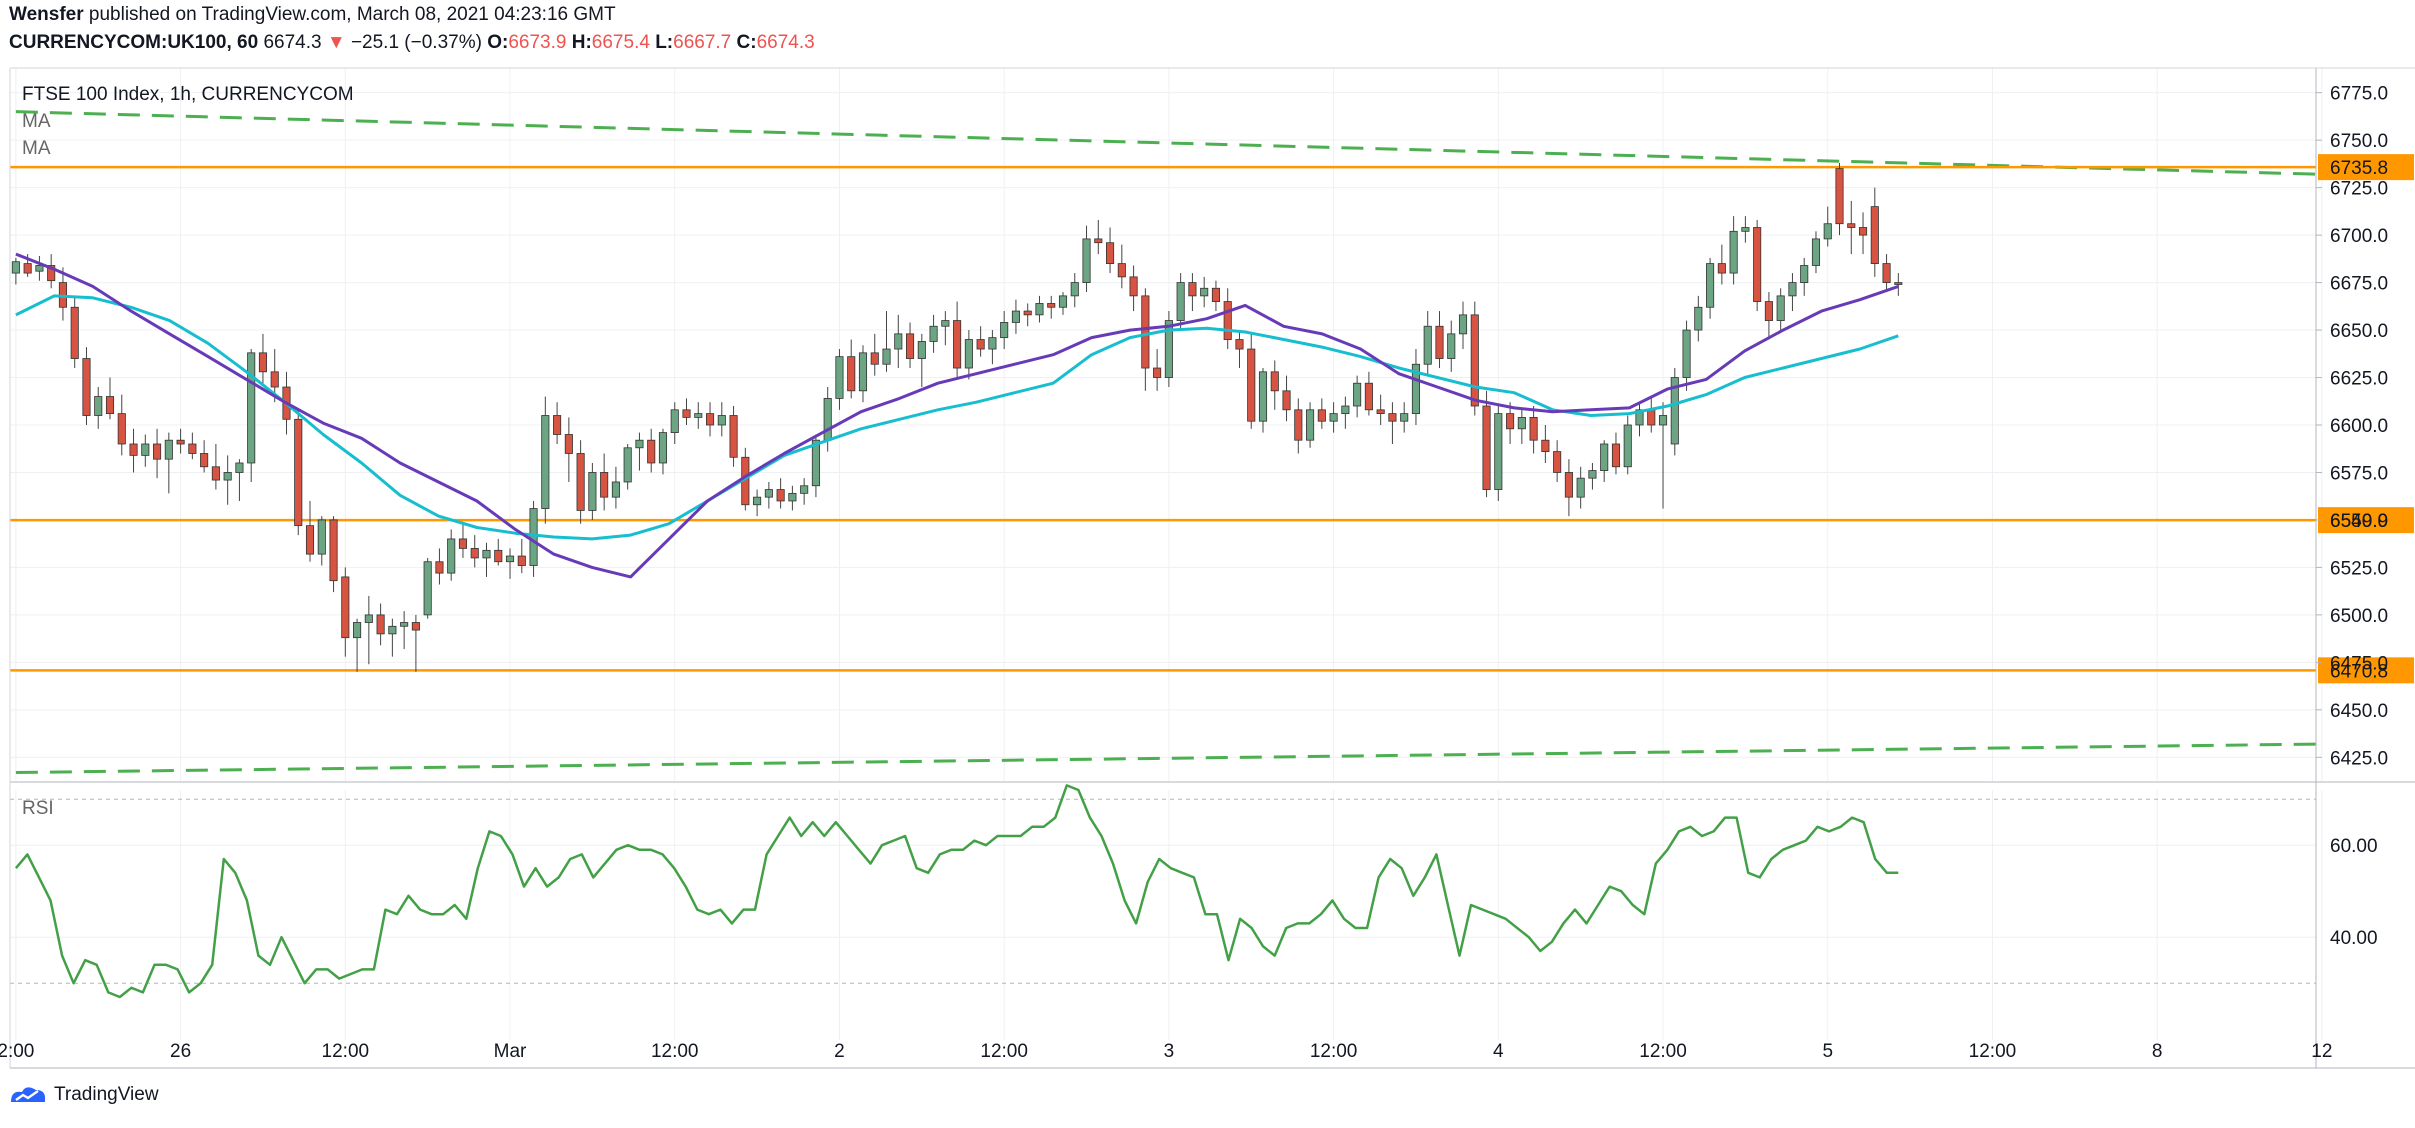 The width and height of the screenshot is (2415, 1128). I want to click on close-value: 6674.3, so click(785, 42).